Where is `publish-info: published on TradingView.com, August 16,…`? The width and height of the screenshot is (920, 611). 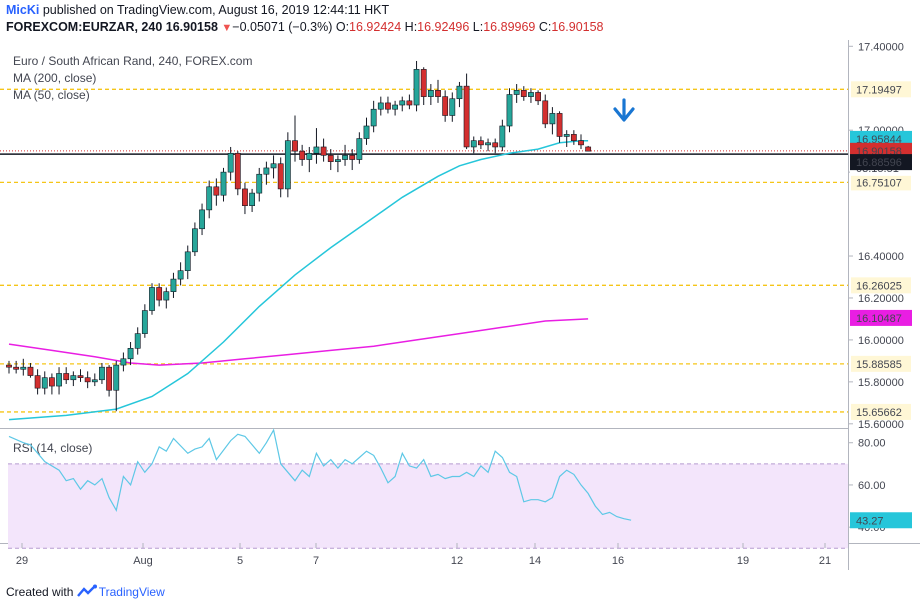
publish-info: published on TradingView.com, August 16,… is located at coordinates (216, 10).